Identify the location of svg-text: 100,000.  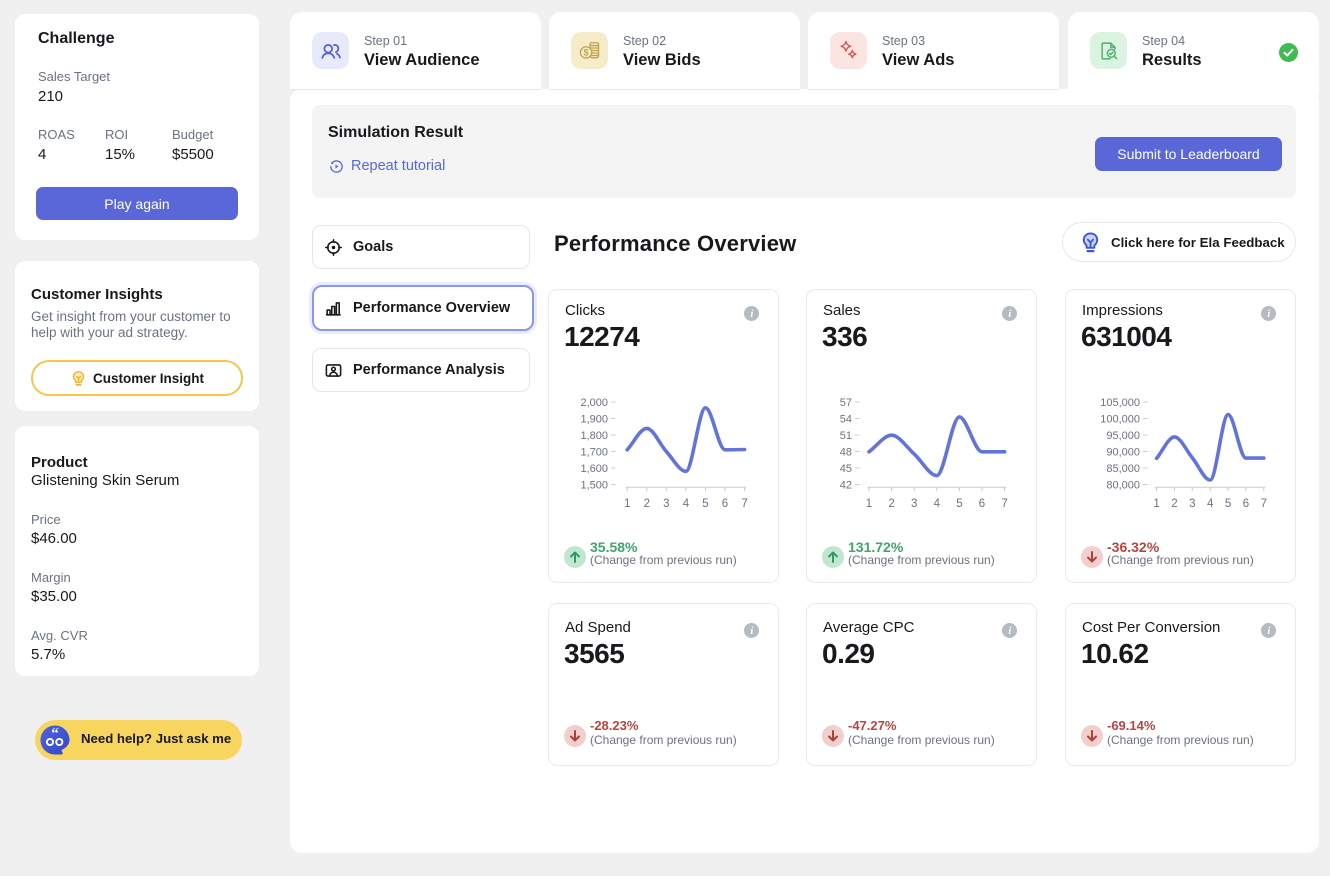
(1120, 420).